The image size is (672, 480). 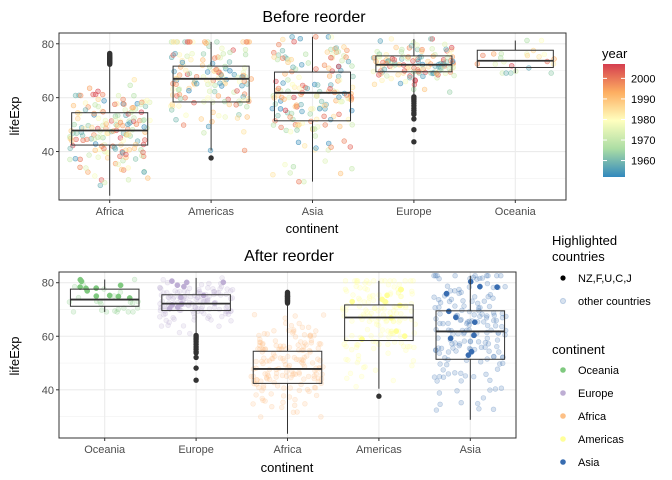 I want to click on legend-key-americas, so click(x=563, y=439).